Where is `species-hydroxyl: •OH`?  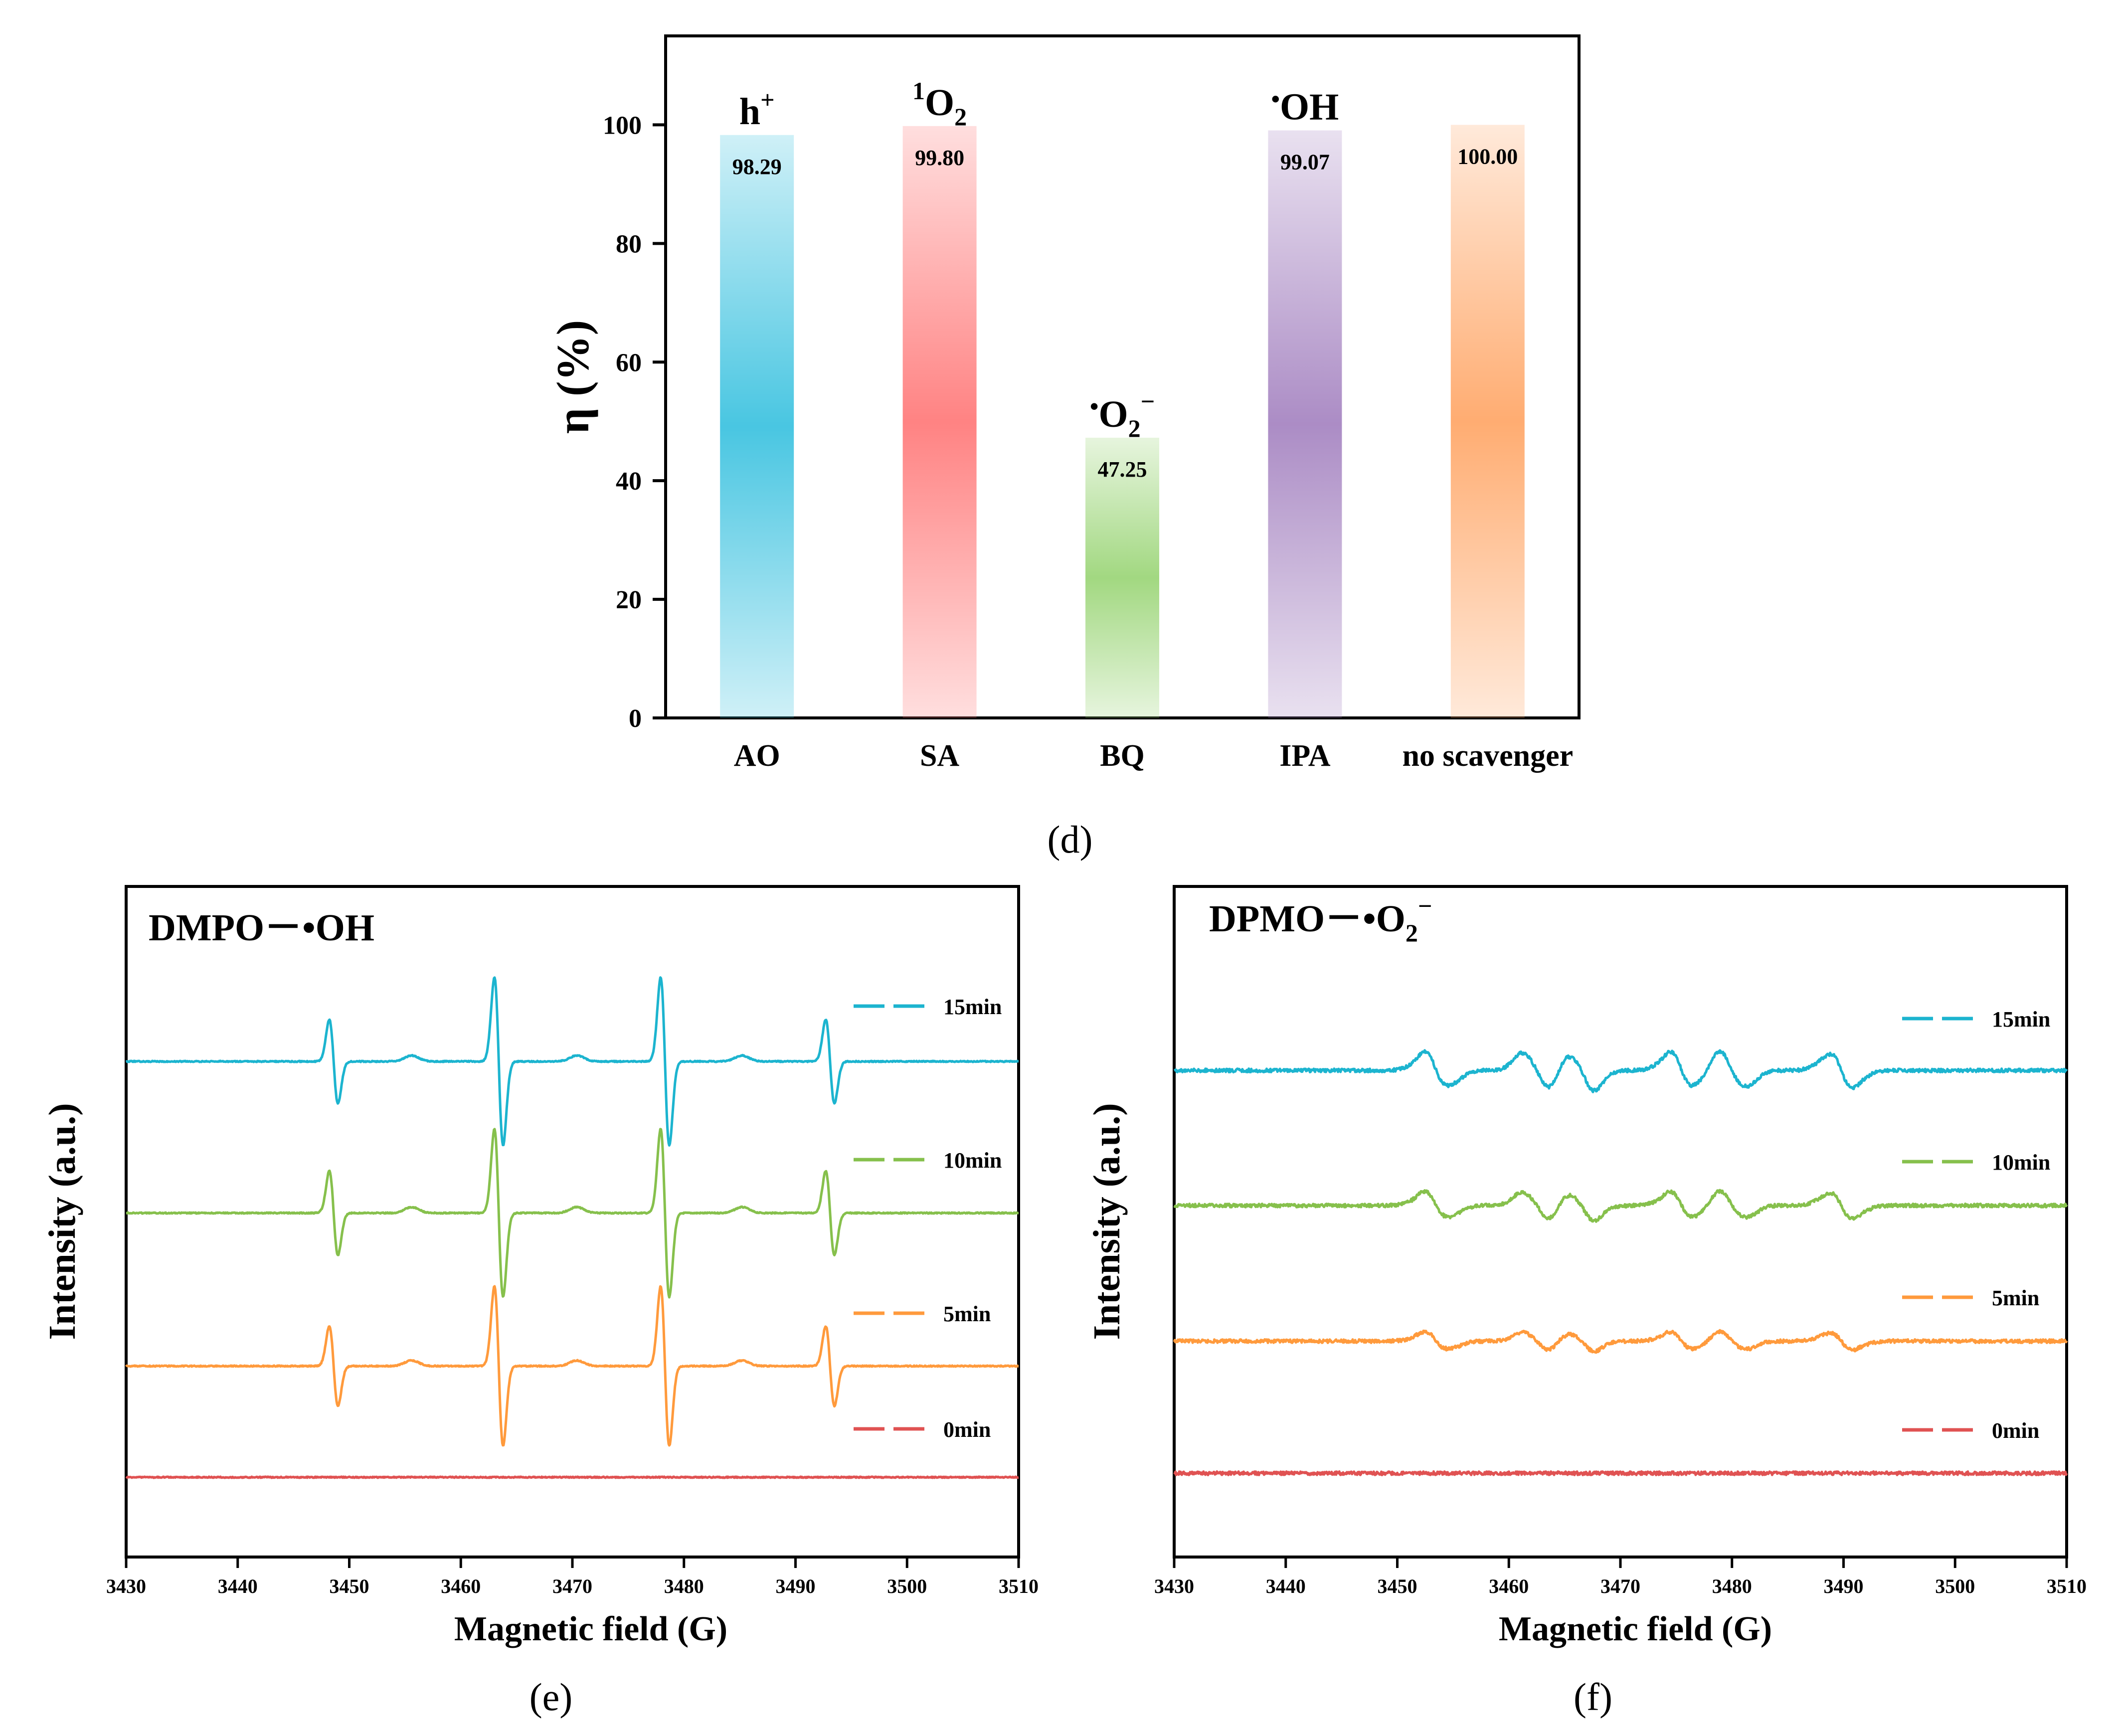
species-hydroxyl: •OH is located at coordinates (1305, 106).